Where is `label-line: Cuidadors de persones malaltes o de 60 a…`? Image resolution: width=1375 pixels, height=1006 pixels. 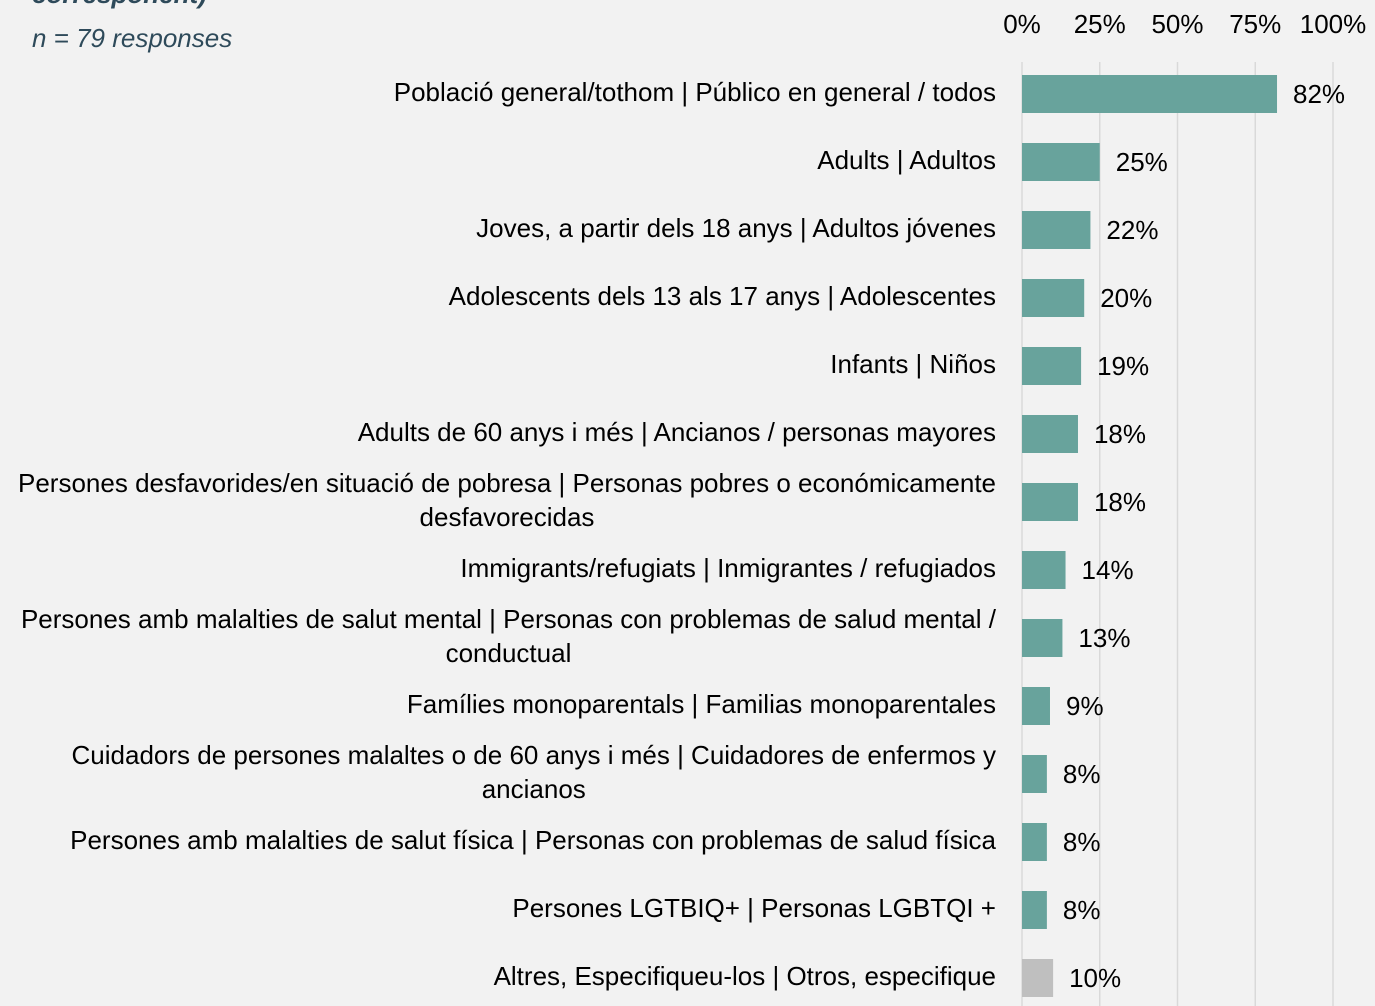
label-line: Cuidadors de persones malaltes o de 60 a… is located at coordinates (534, 755).